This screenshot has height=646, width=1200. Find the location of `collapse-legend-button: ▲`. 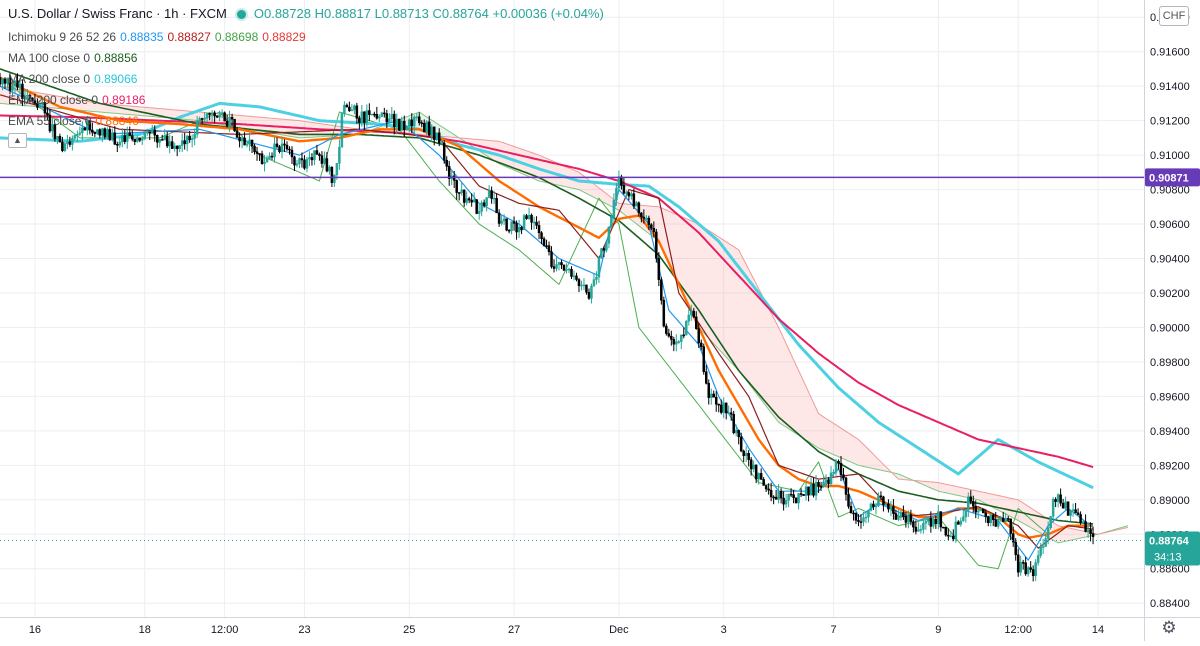

collapse-legend-button: ▲ is located at coordinates (17, 140).